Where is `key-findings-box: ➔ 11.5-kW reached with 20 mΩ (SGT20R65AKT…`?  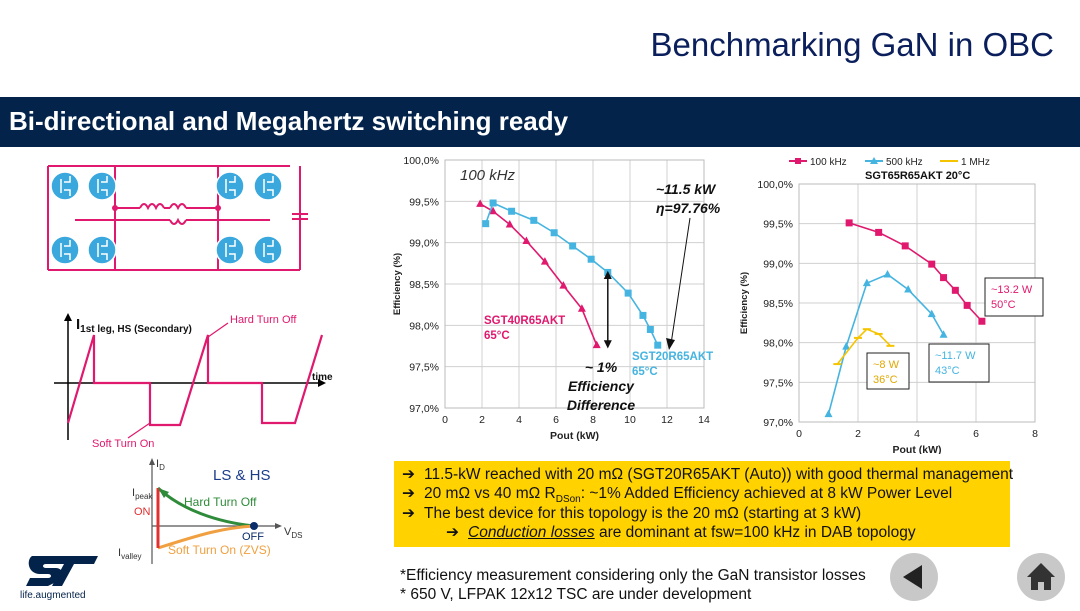
key-findings-box: ➔ 11.5-kW reached with 20 mΩ (SGT20R65AKT… is located at coordinates (703, 504).